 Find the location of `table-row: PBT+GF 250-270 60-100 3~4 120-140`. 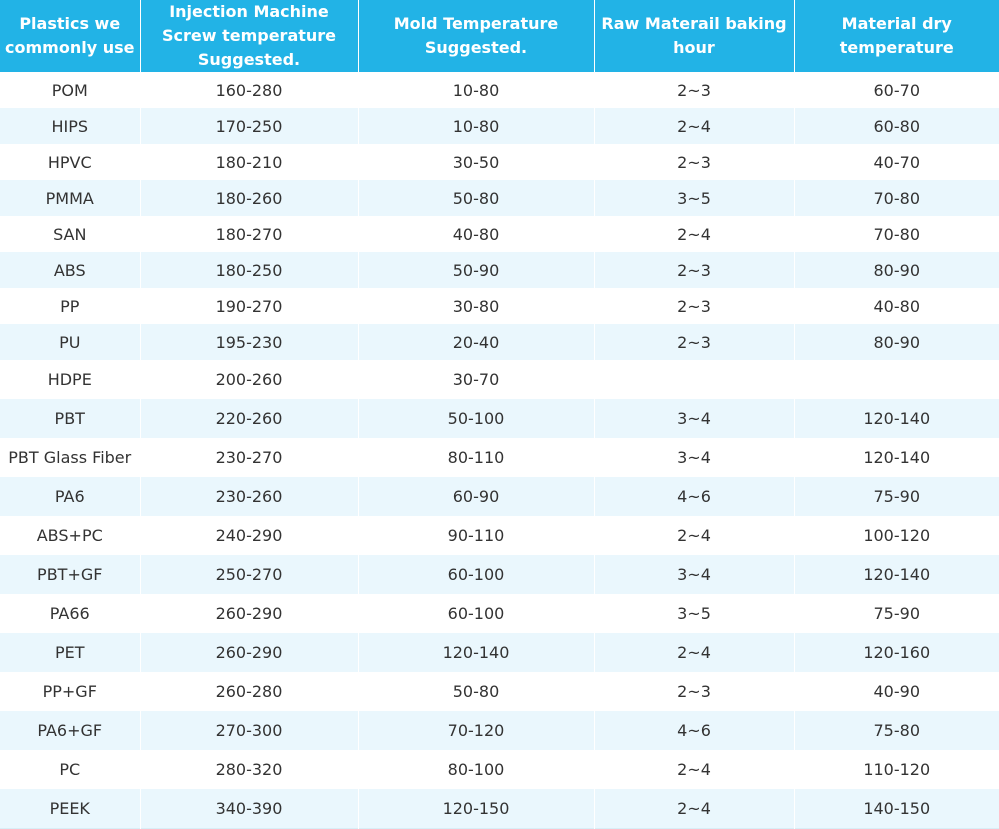

table-row: PBT+GF 250-270 60-100 3~4 120-140 is located at coordinates (499, 574).